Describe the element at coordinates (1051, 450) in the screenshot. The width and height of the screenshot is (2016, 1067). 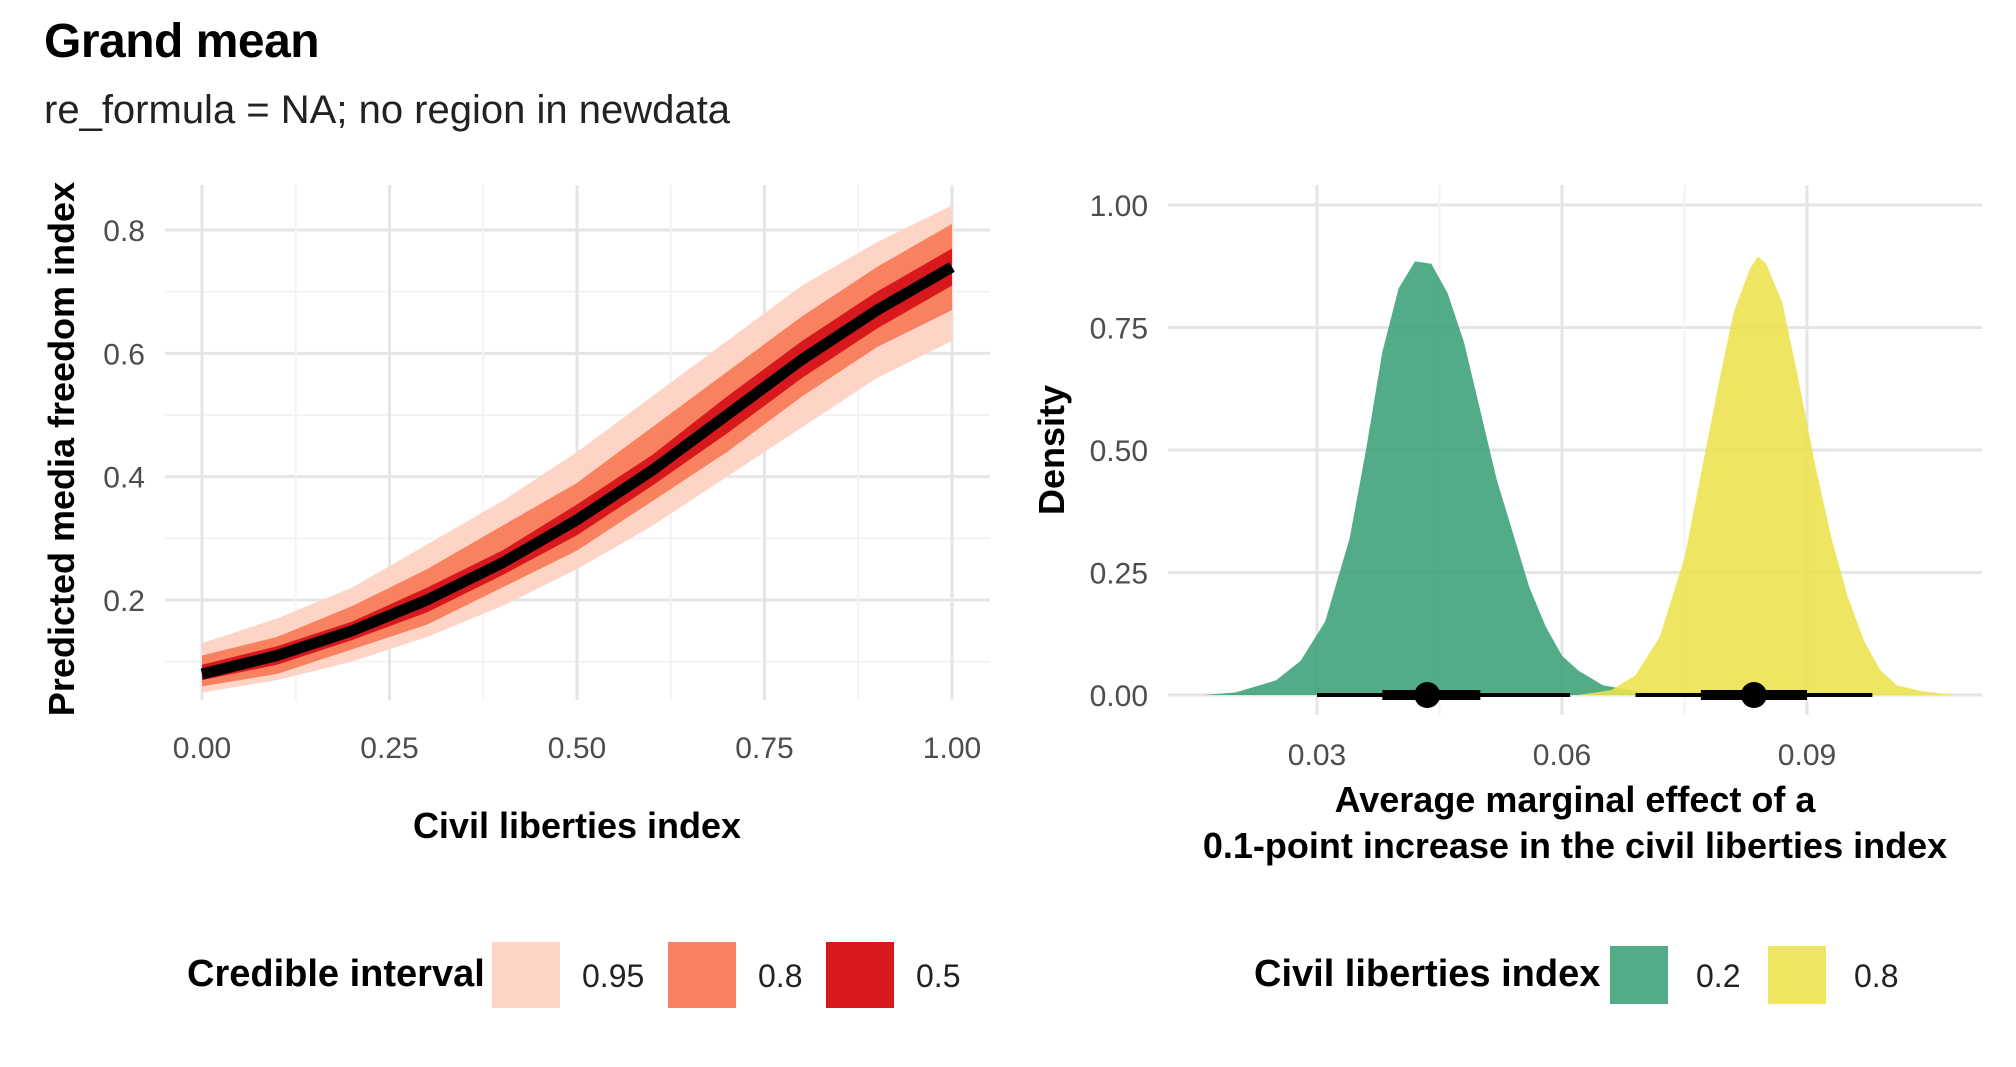
I see `y-axis-title: Density` at that location.